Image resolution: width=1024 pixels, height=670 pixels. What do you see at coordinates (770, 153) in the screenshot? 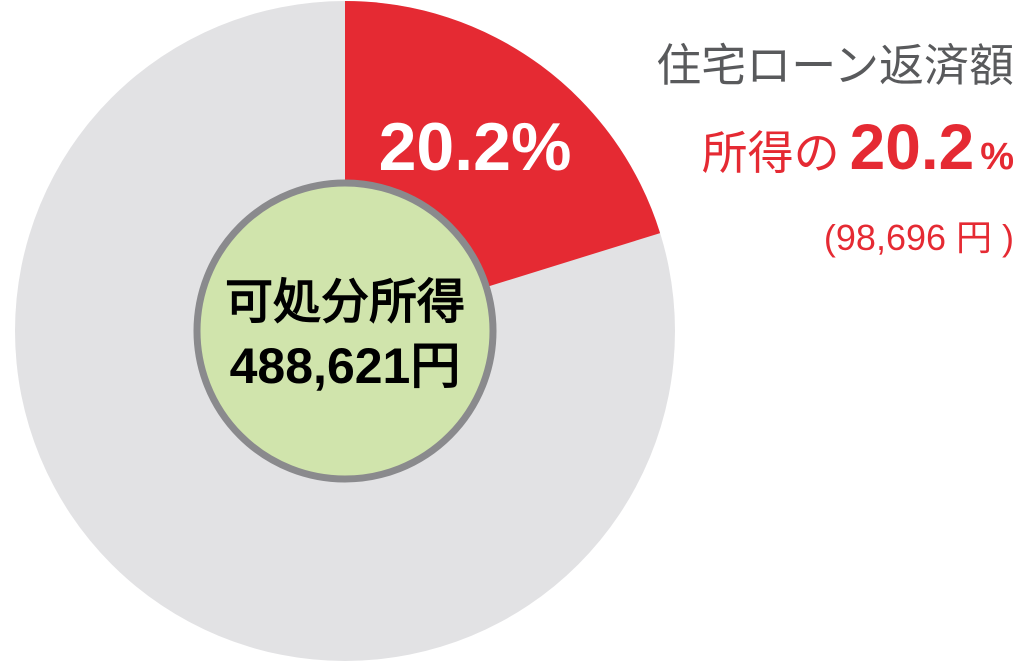
I see `annotation-percent-prefix: 所得の` at bounding box center [770, 153].